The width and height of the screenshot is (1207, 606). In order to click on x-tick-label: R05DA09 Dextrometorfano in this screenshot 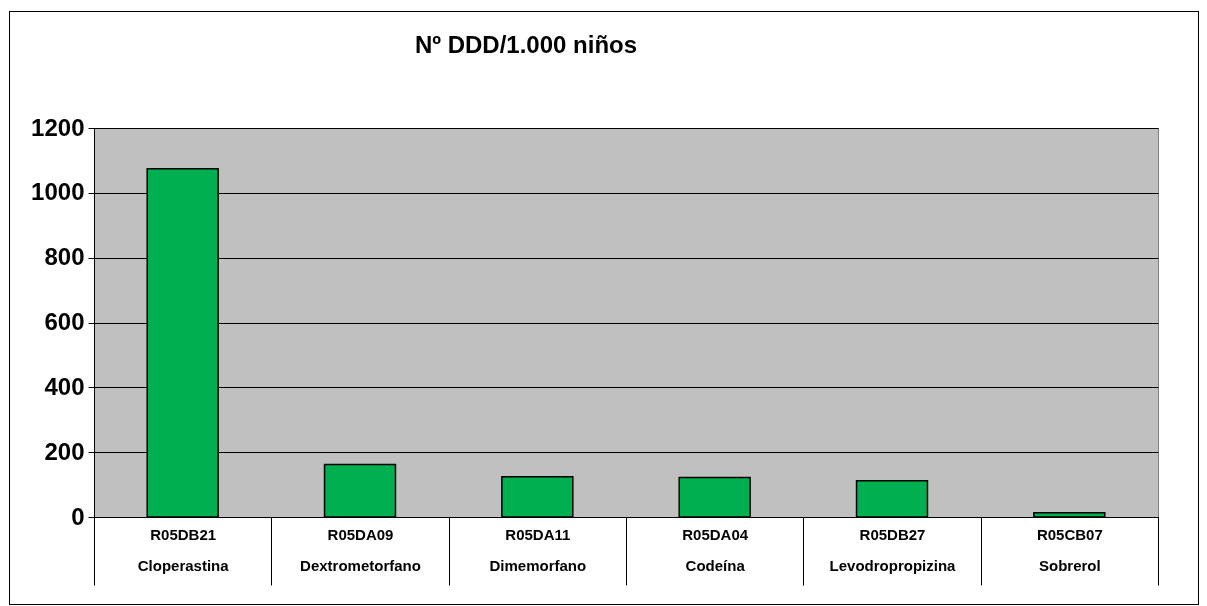, I will do `click(360, 549)`.